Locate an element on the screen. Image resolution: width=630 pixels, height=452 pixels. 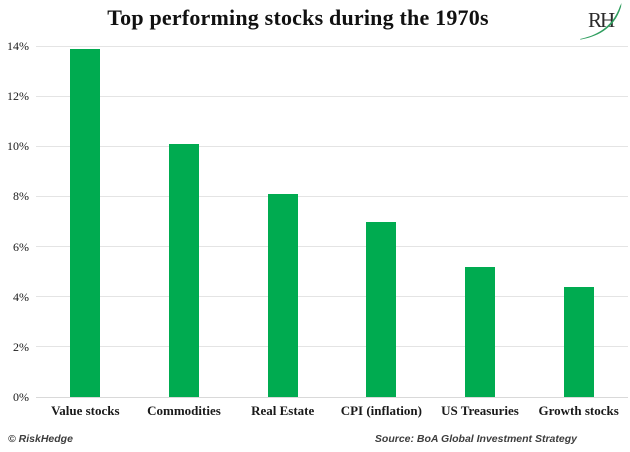
footer-source: Source: BoA Global Investment Strategy is located at coordinates (475, 439).